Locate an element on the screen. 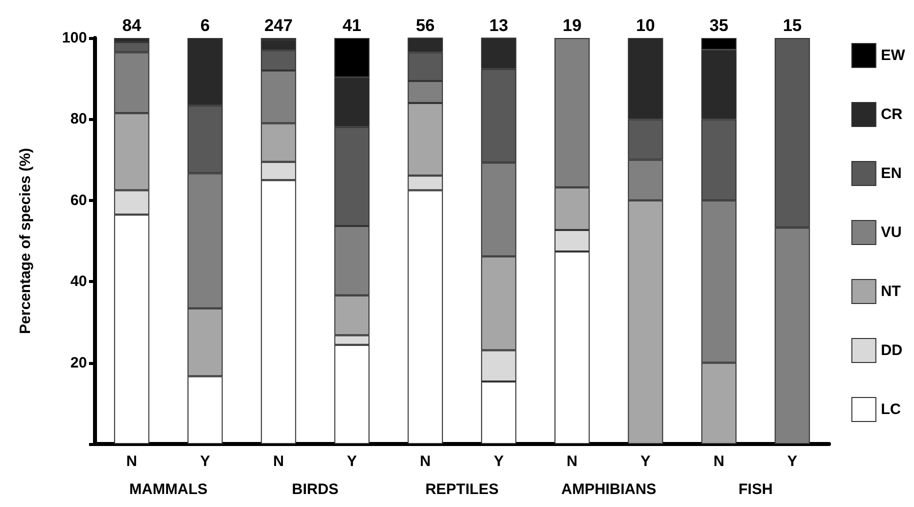 Image resolution: width=914 pixels, height=507 pixels. text: 56 is located at coordinates (425, 25).